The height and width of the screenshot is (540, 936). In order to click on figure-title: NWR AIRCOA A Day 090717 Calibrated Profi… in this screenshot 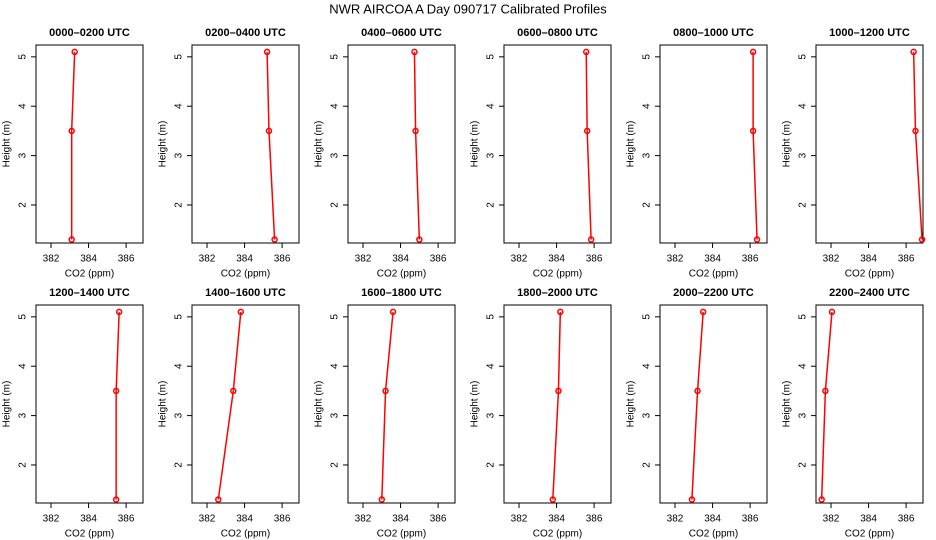, I will do `click(468, 8)`.